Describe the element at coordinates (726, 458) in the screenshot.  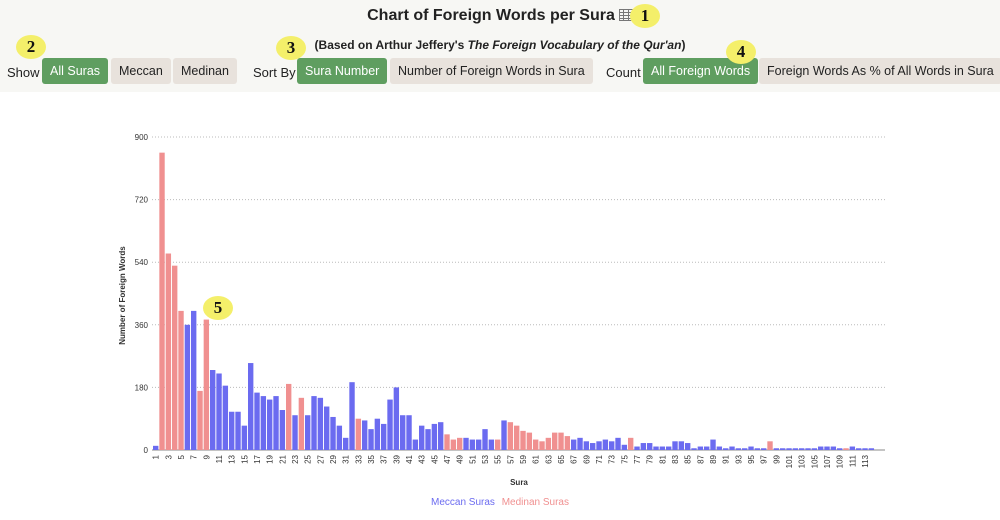
I see `x-tick-label: 91` at that location.